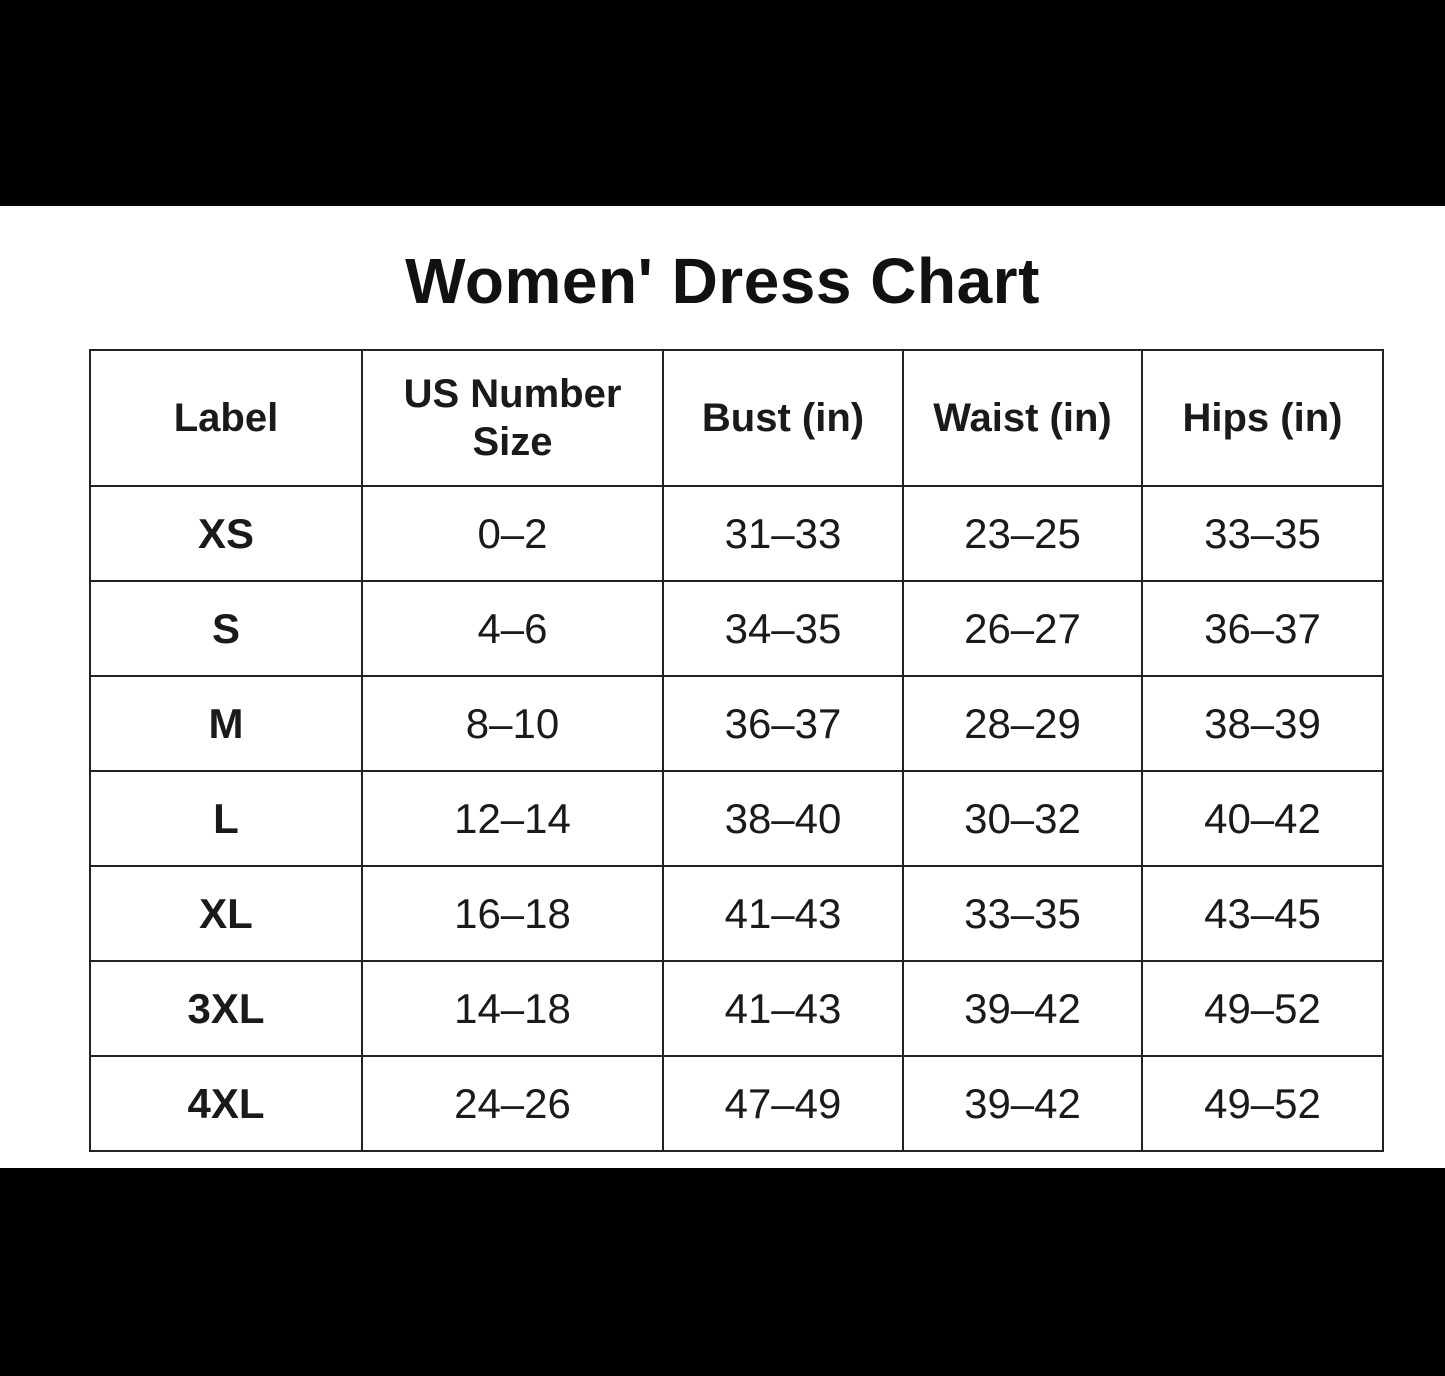 The height and width of the screenshot is (1376, 1445). I want to click on column-header: Bust (in), so click(783, 418).